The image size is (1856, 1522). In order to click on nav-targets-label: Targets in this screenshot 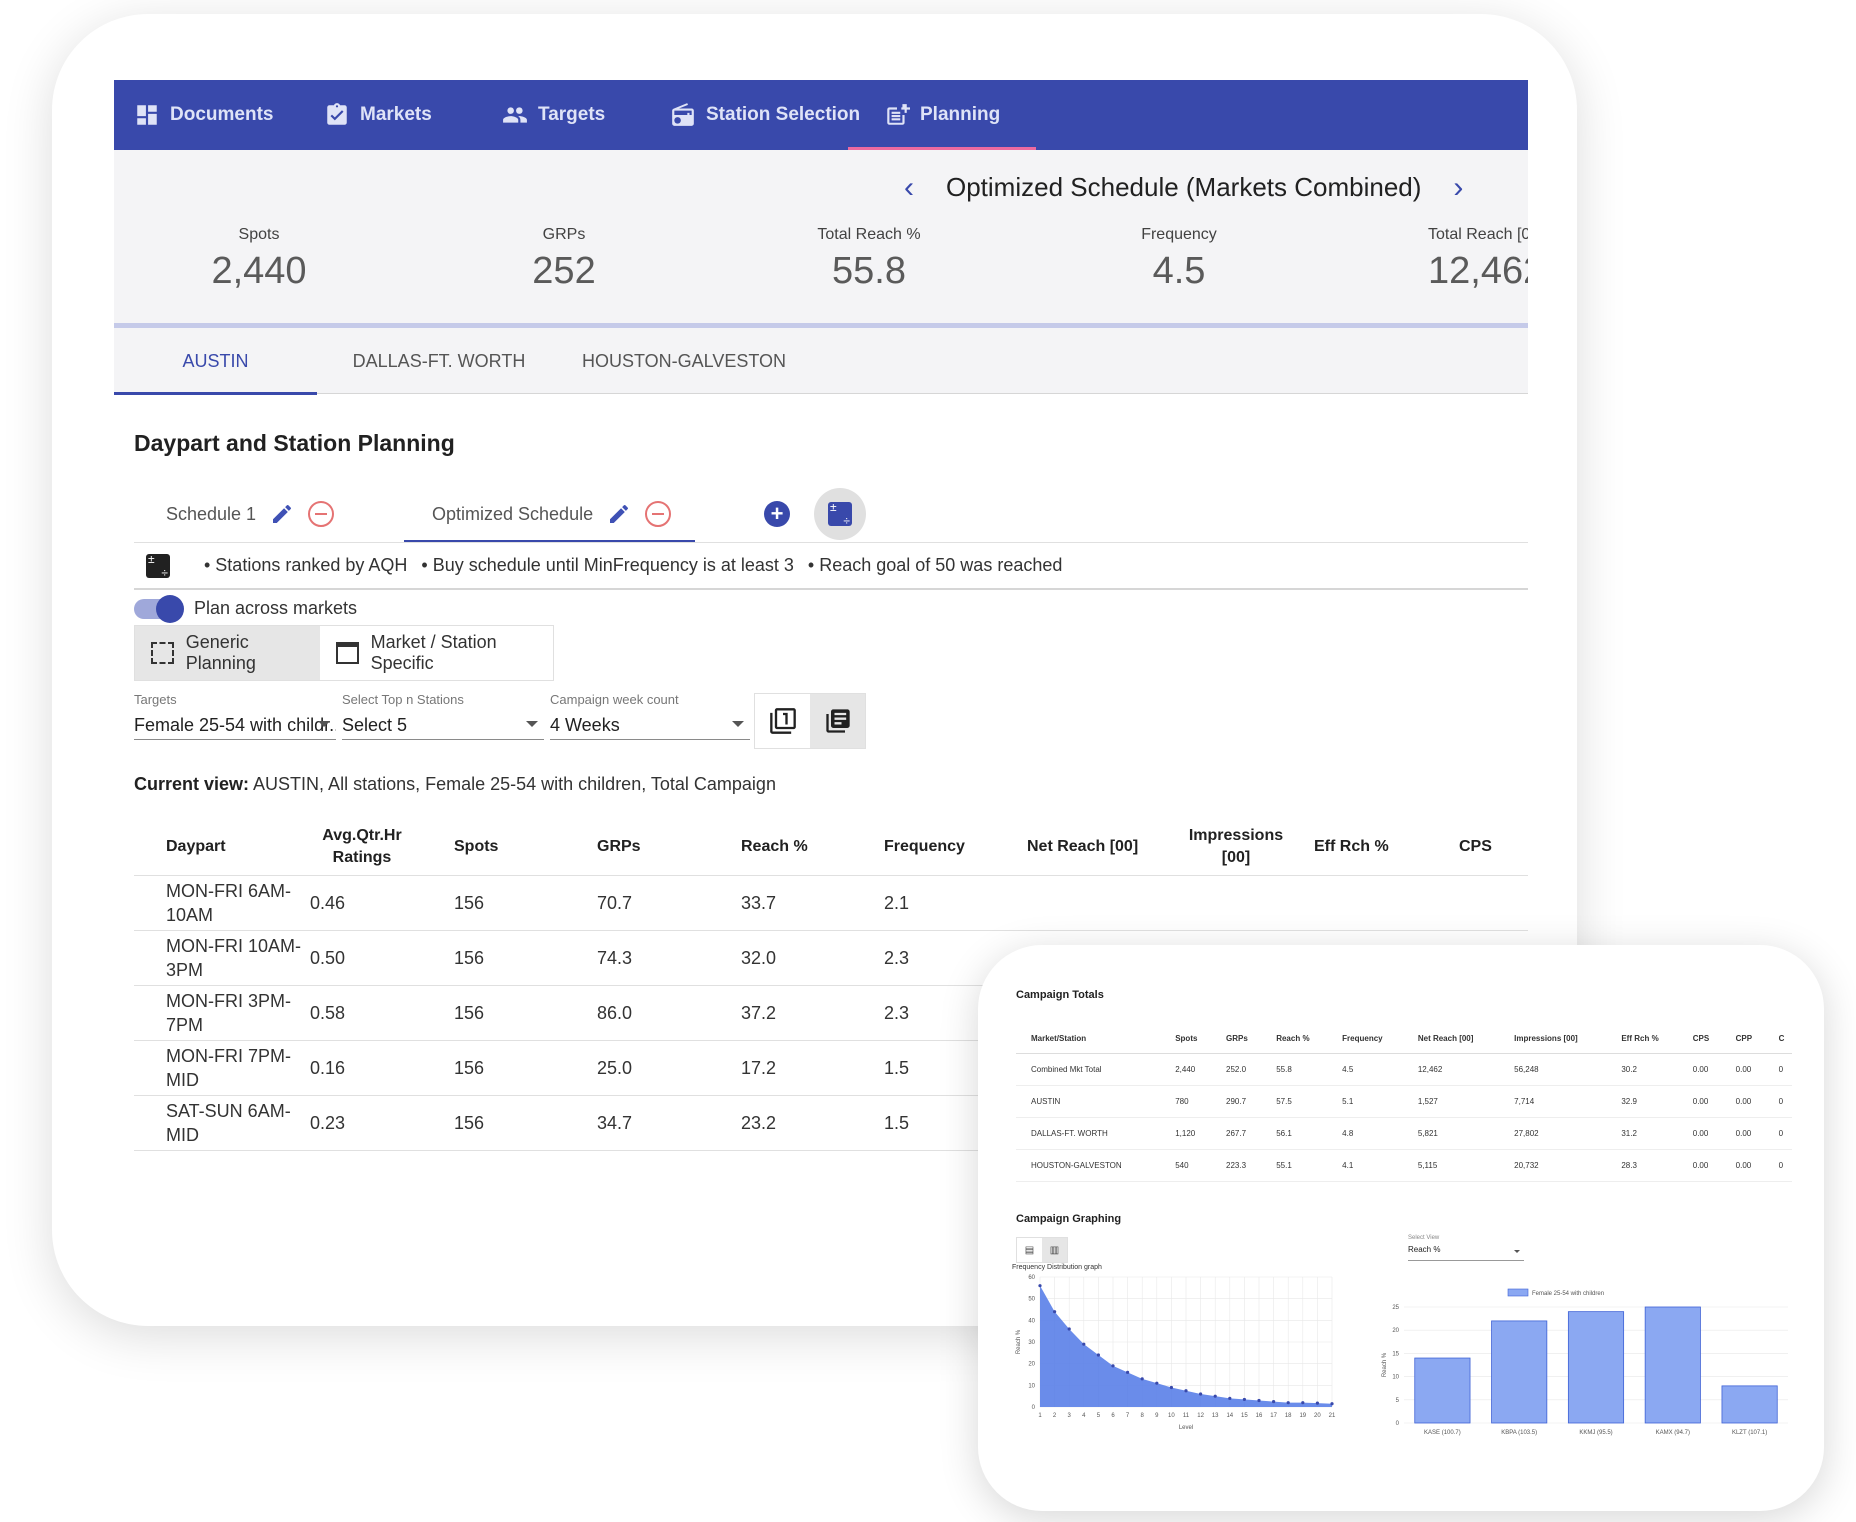, I will do `click(572, 114)`.